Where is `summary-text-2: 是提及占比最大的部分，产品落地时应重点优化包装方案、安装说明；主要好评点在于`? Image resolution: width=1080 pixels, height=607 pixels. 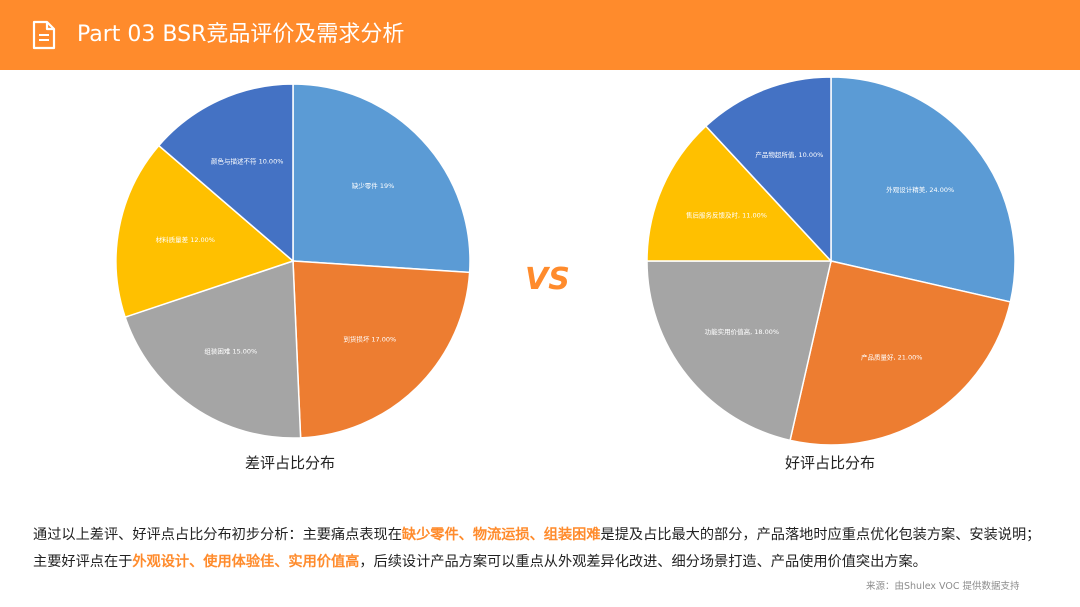 summary-text-2: 是提及占比最大的部分，产品落地时应重点优化包装方案、安装说明；主要好评点在于 is located at coordinates (537, 548).